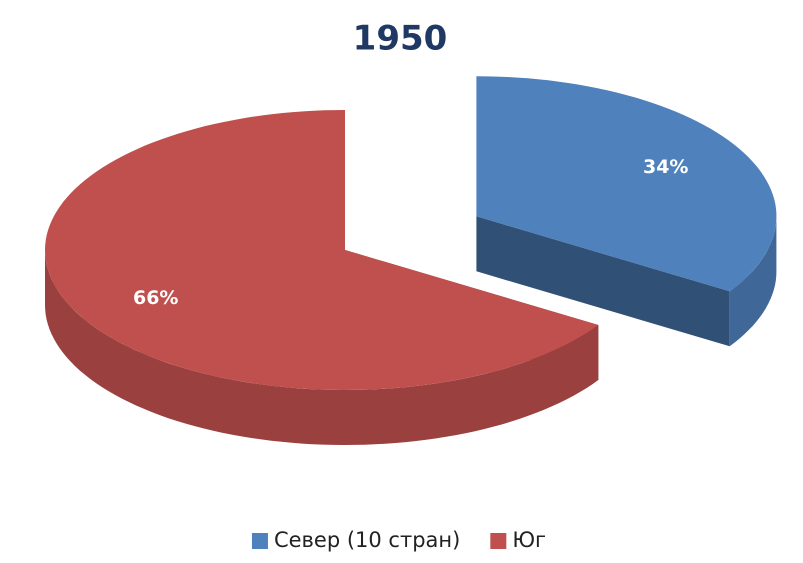 This screenshot has height=563, width=803. I want to click on legend: Север (10 стран) Юг, so click(398, 540).